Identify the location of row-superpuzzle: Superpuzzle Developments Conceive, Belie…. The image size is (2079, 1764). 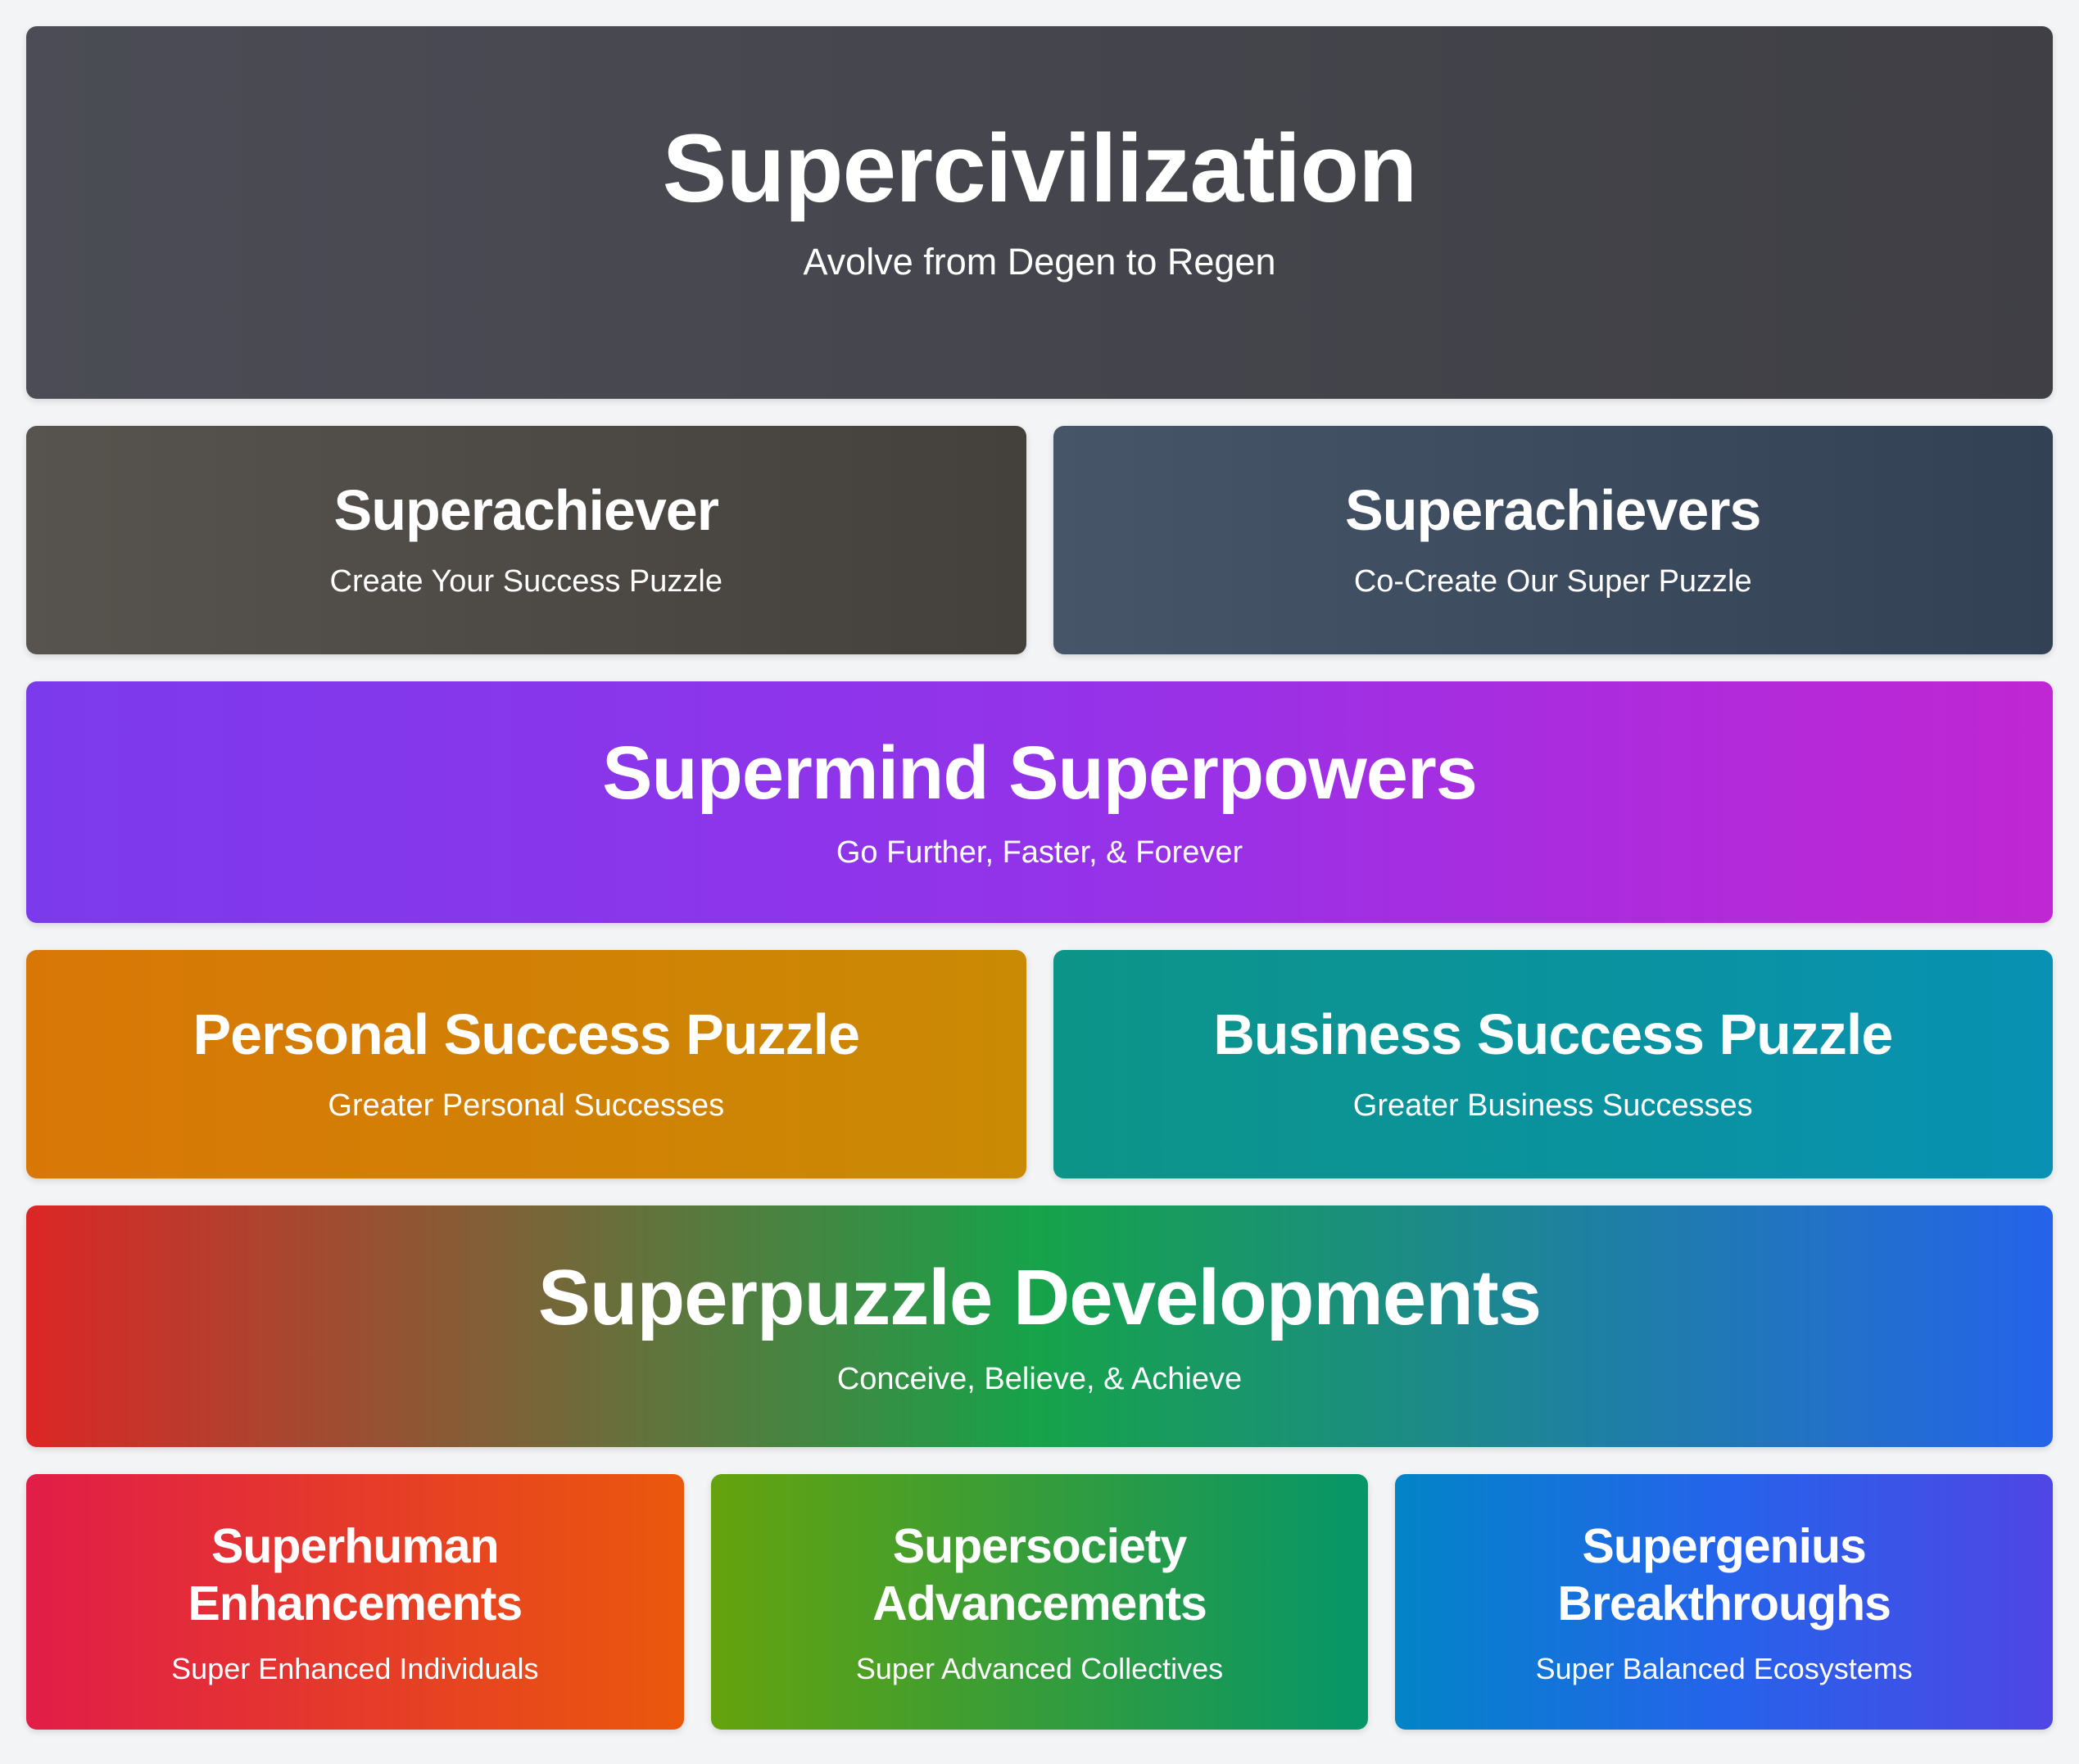
(1039, 1326).